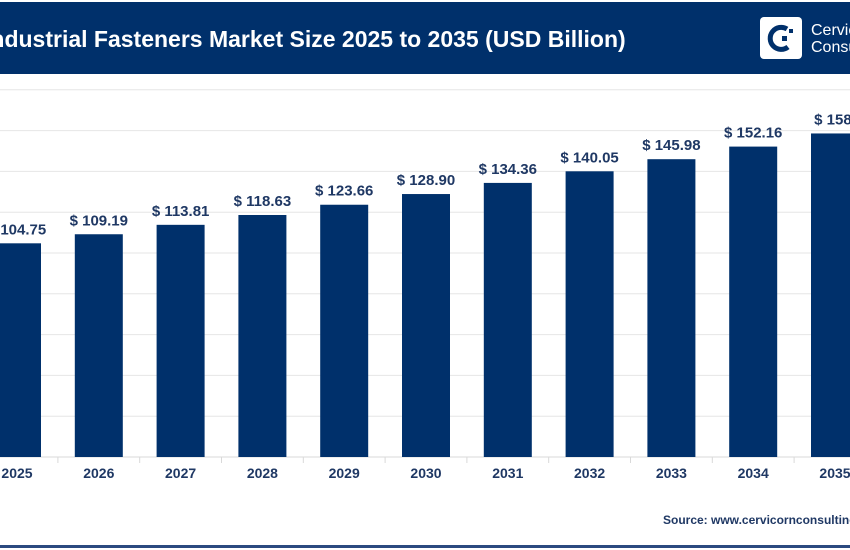 This screenshot has width=850, height=550. I want to click on x-tick-label: 2031, so click(507, 473).